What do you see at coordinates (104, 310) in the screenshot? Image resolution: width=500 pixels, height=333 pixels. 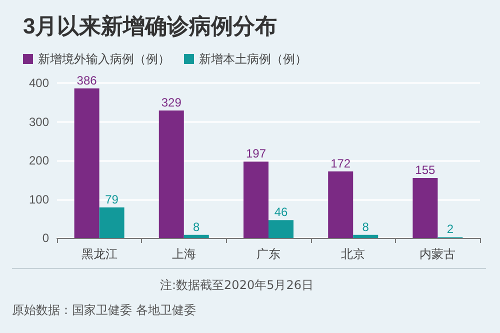 I see `text: 原始数据：国家卫健委 各地卫健委` at bounding box center [104, 310].